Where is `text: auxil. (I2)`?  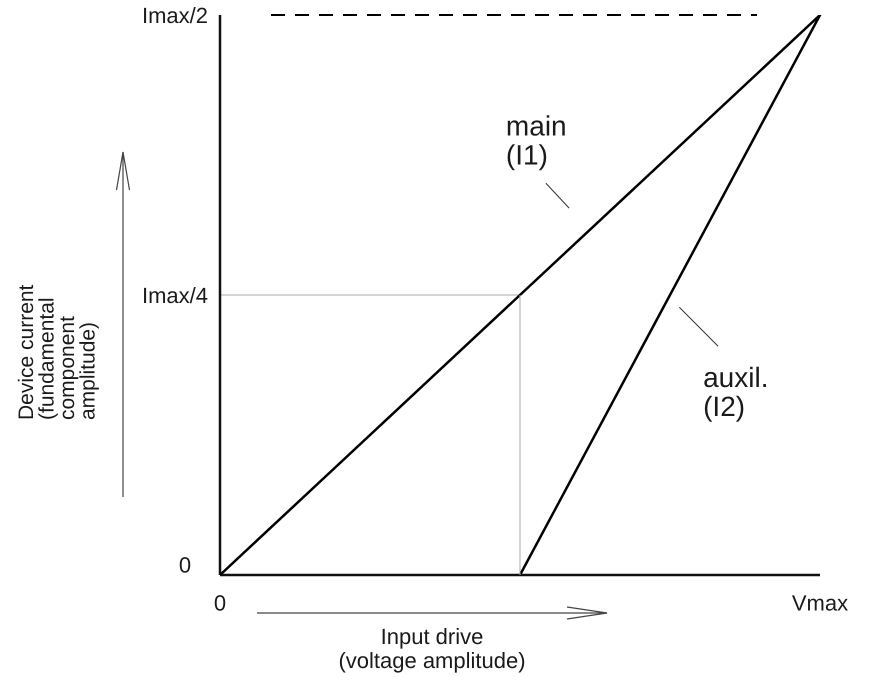 text: auxil. (I2) is located at coordinates (735, 392).